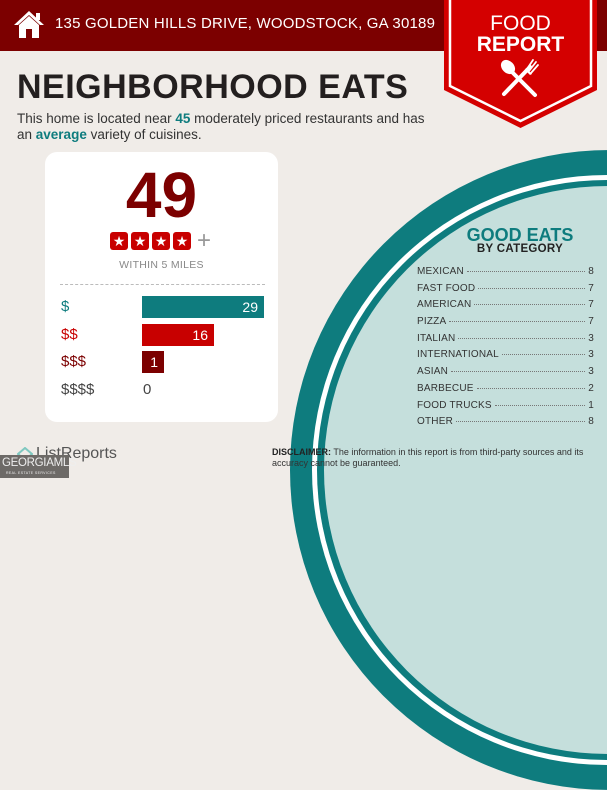 The image size is (607, 790). I want to click on price-label: $$, so click(69, 334).